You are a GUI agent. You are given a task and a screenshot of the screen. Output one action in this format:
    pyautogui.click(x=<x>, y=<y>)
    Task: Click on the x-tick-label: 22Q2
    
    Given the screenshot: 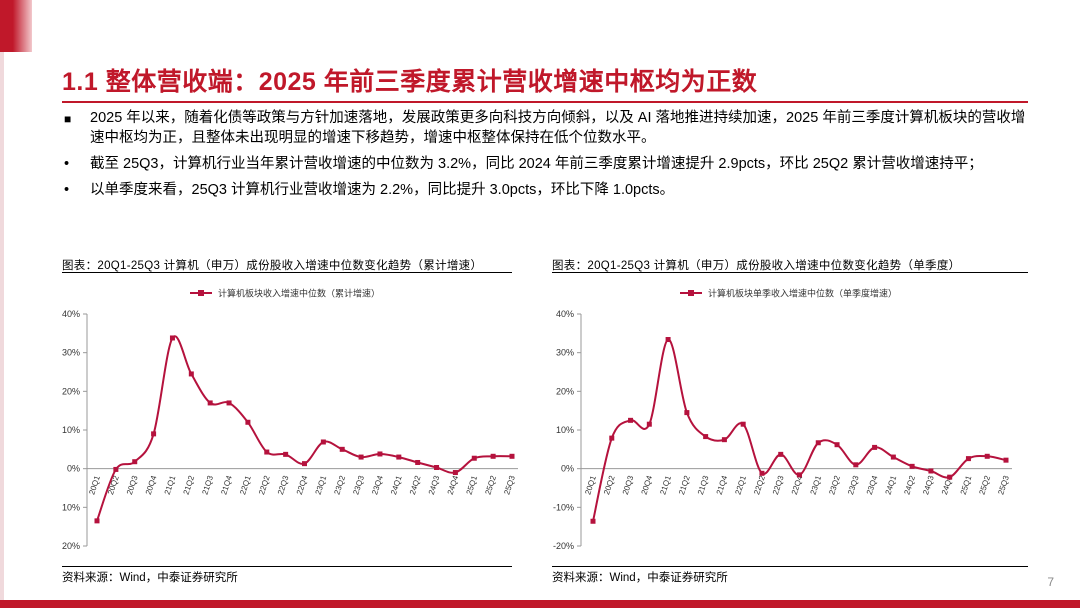 What is the action you would take?
    pyautogui.click(x=264, y=485)
    